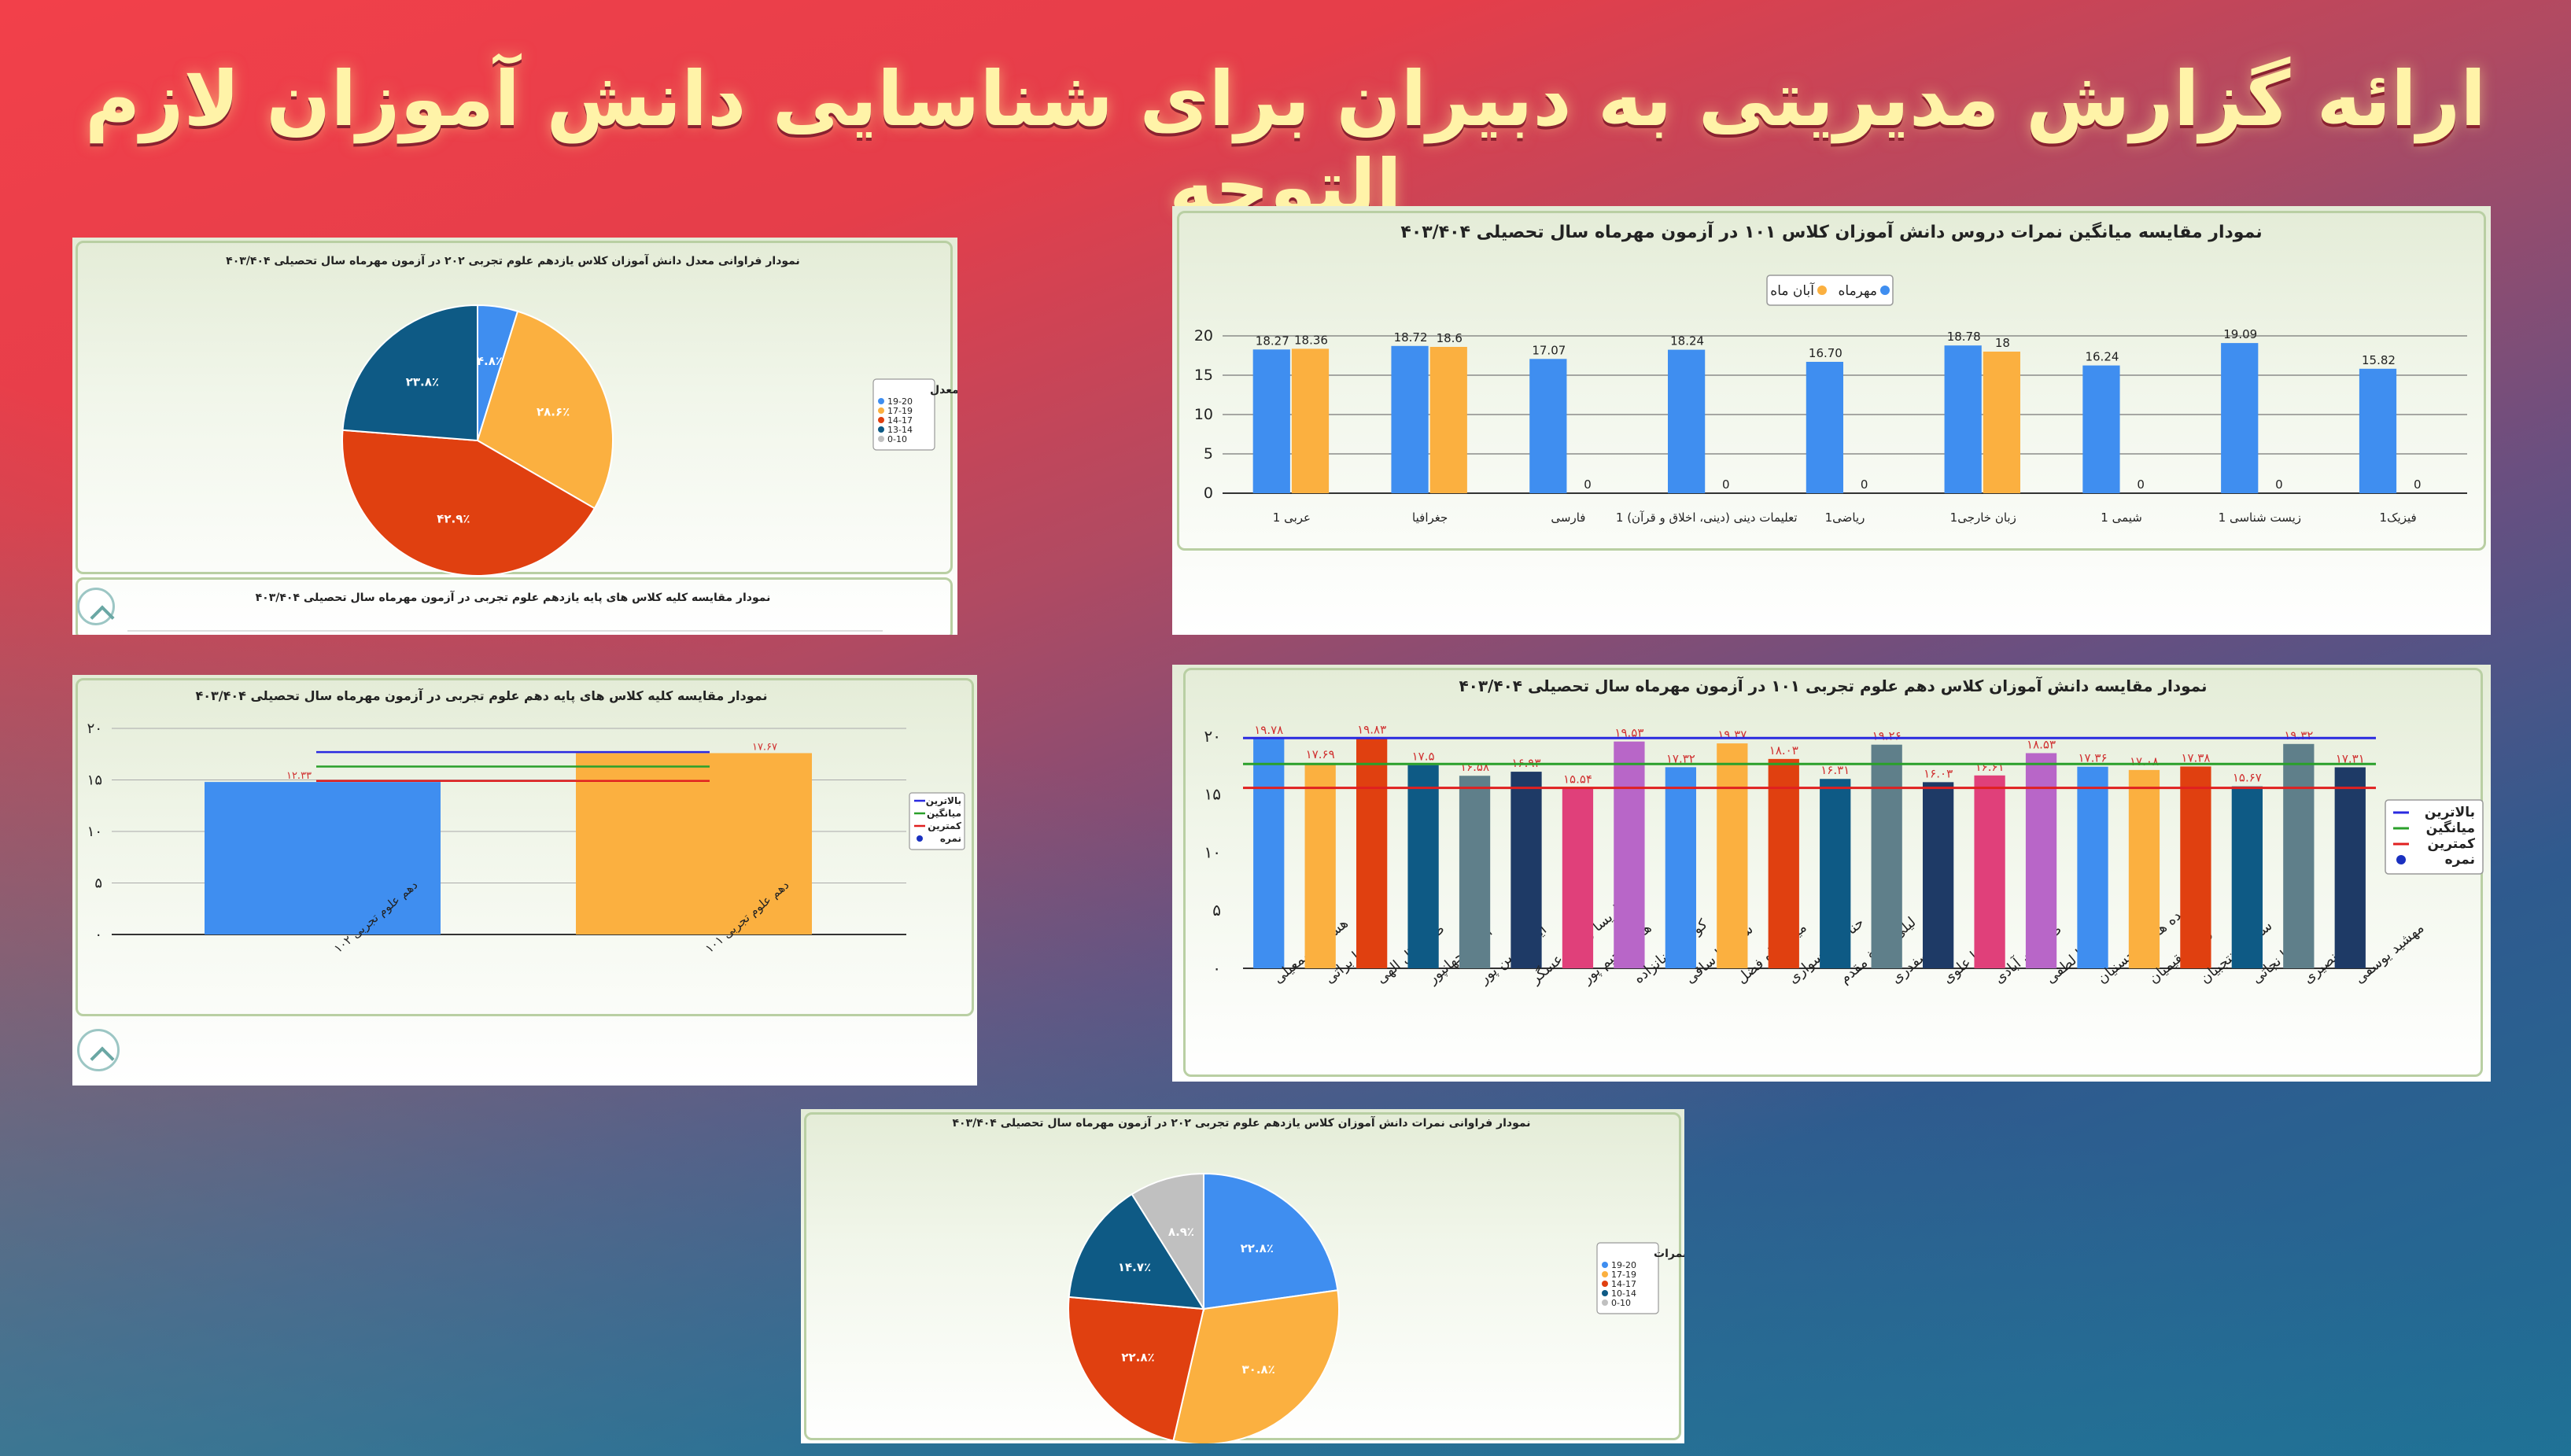  Describe the element at coordinates (943, 800) in the screenshot. I see `legend-label: بالاترین` at that location.